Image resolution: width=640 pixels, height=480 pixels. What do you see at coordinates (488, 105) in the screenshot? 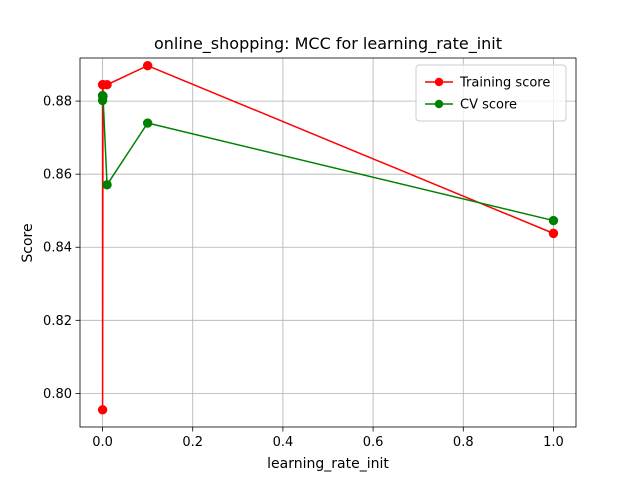
I see `legend-label-1: CV score` at bounding box center [488, 105].